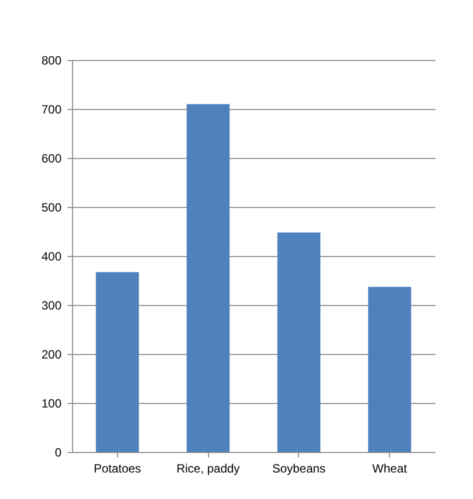 The width and height of the screenshot is (473, 499). What do you see at coordinates (118, 469) in the screenshot?
I see `x-tick-label: Potatoes` at bounding box center [118, 469].